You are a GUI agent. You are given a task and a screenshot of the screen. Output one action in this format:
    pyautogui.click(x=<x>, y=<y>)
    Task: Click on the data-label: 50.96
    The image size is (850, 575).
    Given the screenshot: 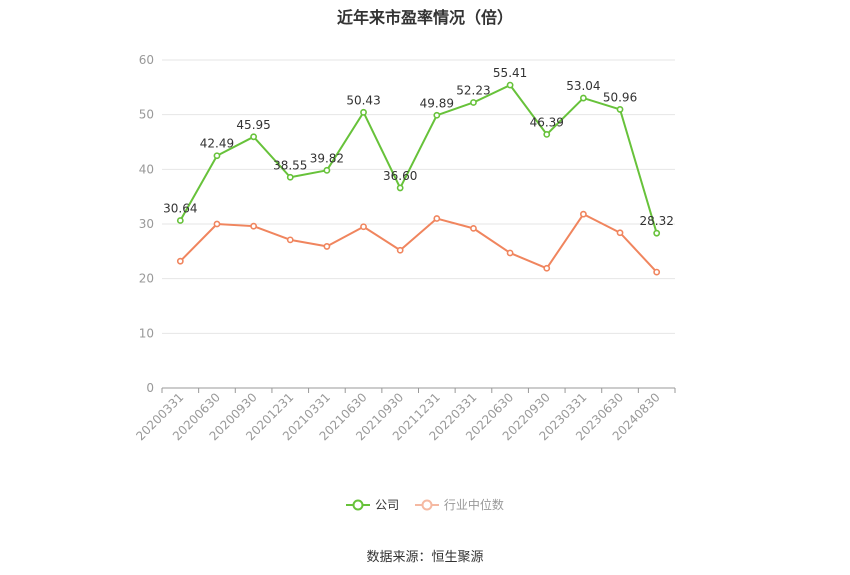 What is the action you would take?
    pyautogui.click(x=620, y=97)
    